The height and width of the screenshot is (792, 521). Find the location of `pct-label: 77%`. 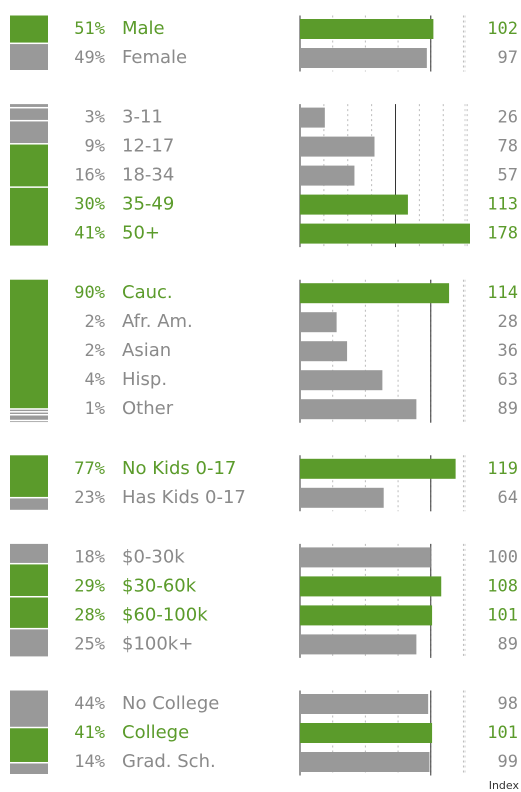

pct-label: 77% is located at coordinates (89, 469).